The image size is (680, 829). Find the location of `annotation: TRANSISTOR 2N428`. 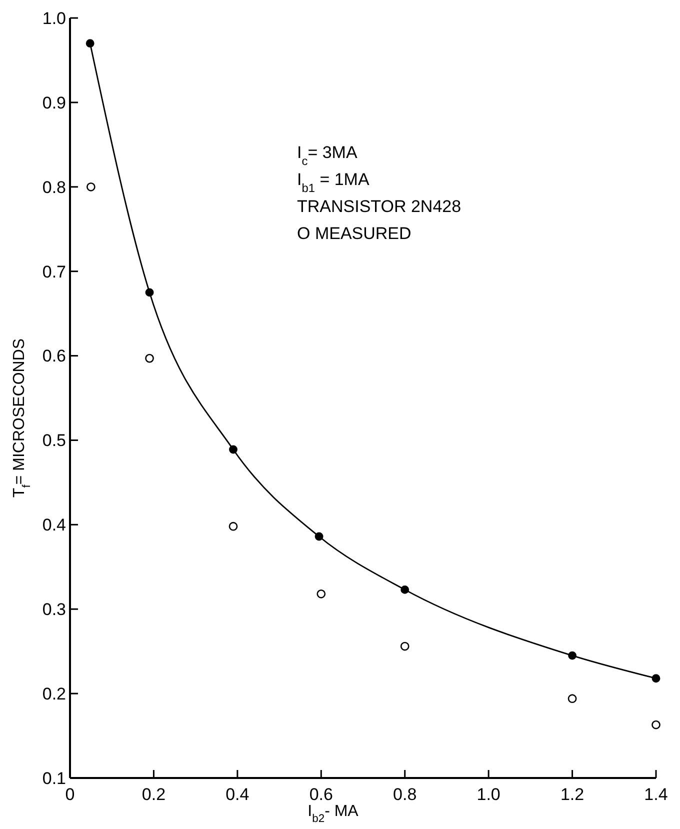

annotation: TRANSISTOR 2N428 is located at coordinates (379, 206).